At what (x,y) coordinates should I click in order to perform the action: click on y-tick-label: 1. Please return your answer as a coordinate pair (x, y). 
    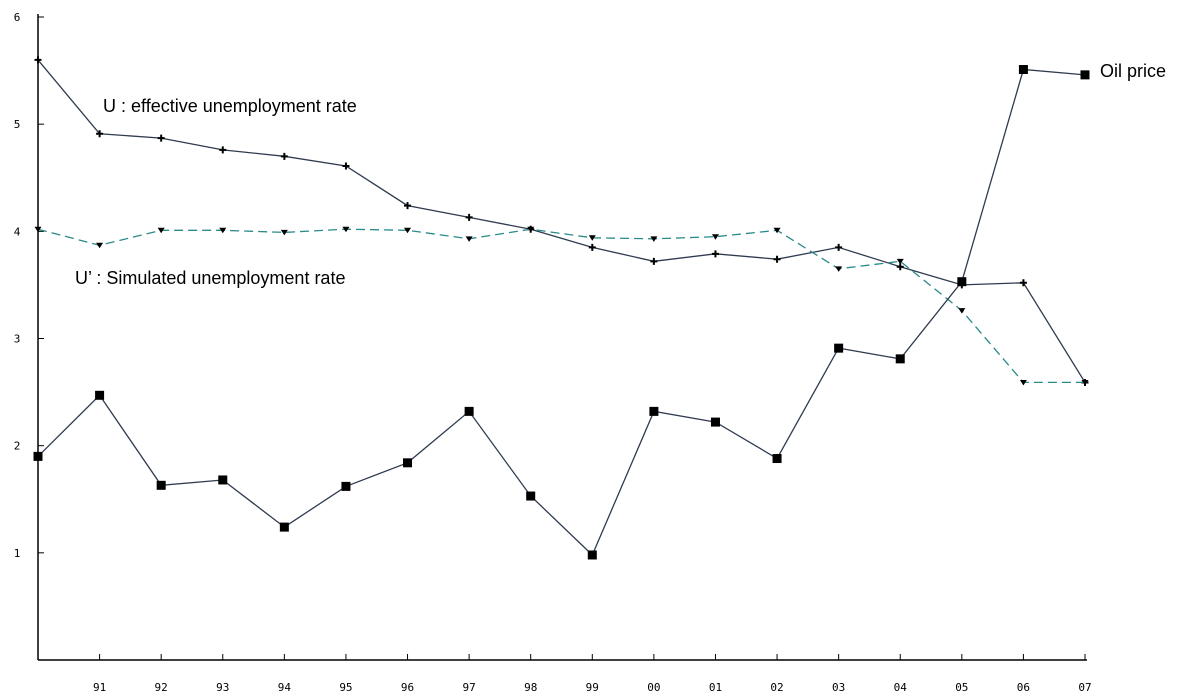
    Looking at the image, I should click on (17, 553).